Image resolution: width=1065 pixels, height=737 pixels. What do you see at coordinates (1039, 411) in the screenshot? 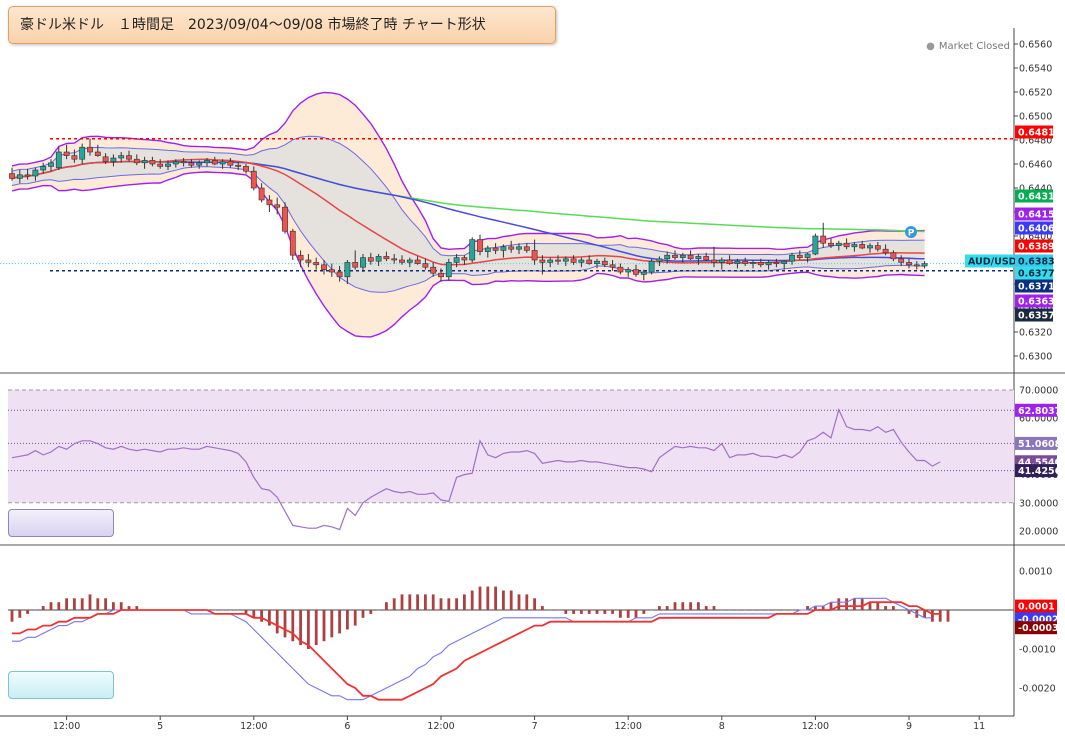
I see `rsi-value-tag-label: 62.8037` at bounding box center [1039, 411].